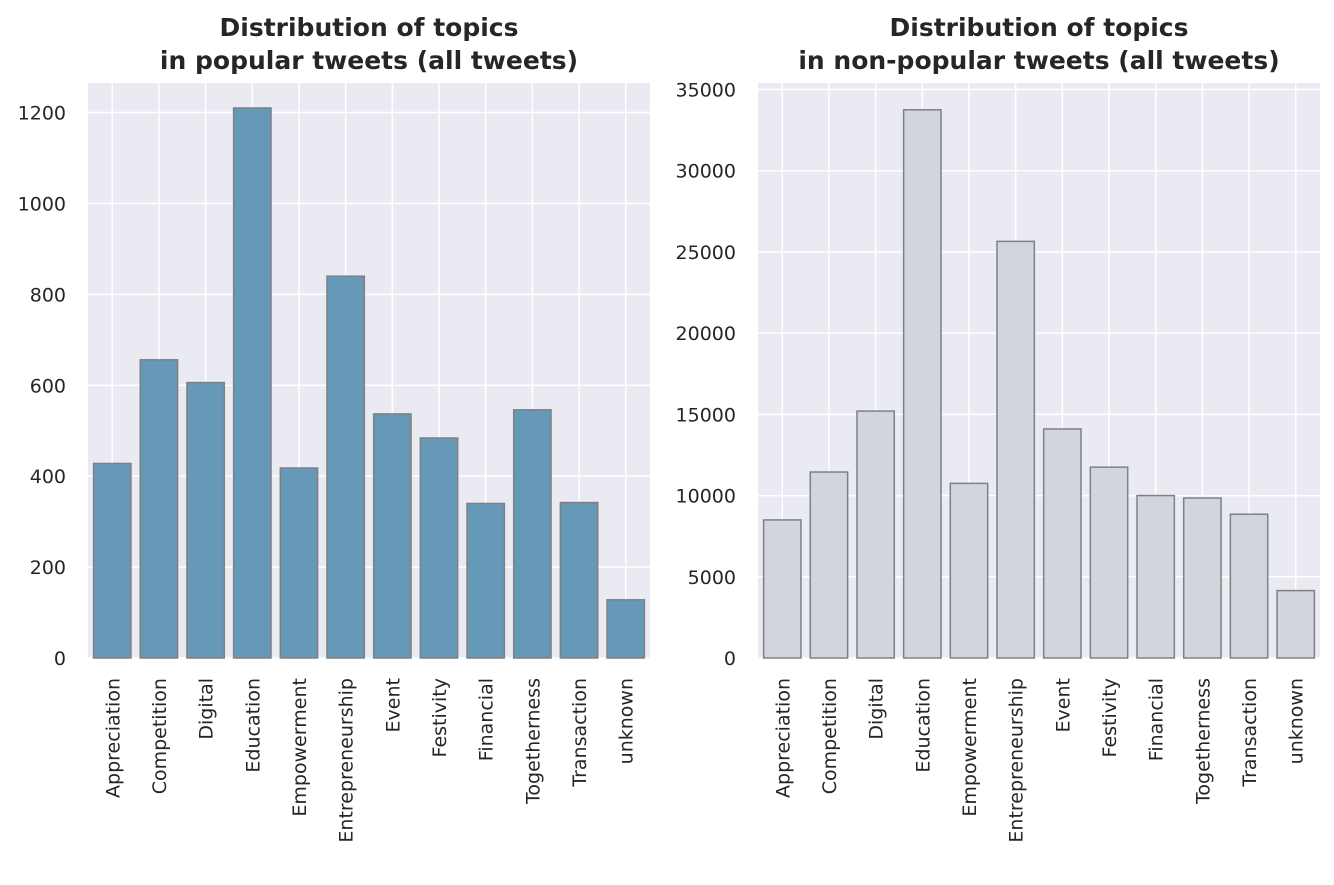  I want to click on chart-title: in non-popular tweets (all tweets), so click(1038, 60).